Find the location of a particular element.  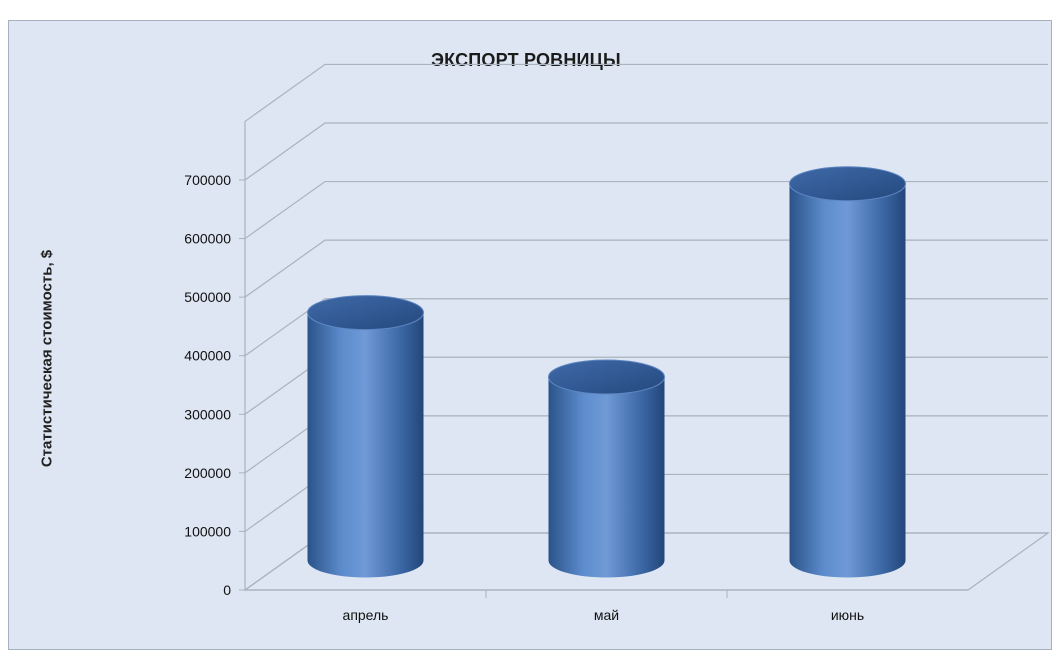

bar-май is located at coordinates (606, 468).